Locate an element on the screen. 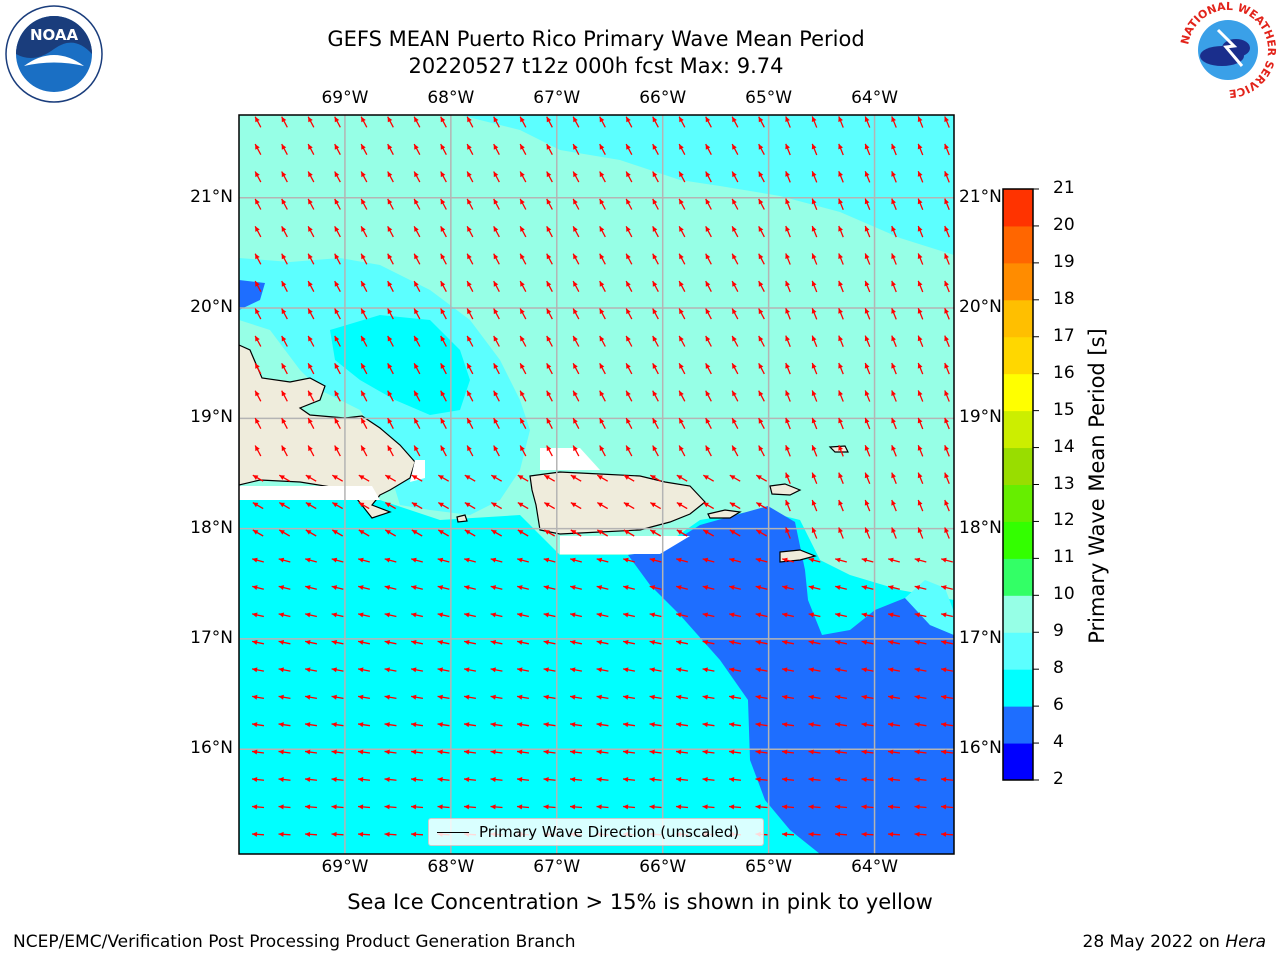 This screenshot has width=1280, height=960. tick-label: 16°N is located at coordinates (980, 748).